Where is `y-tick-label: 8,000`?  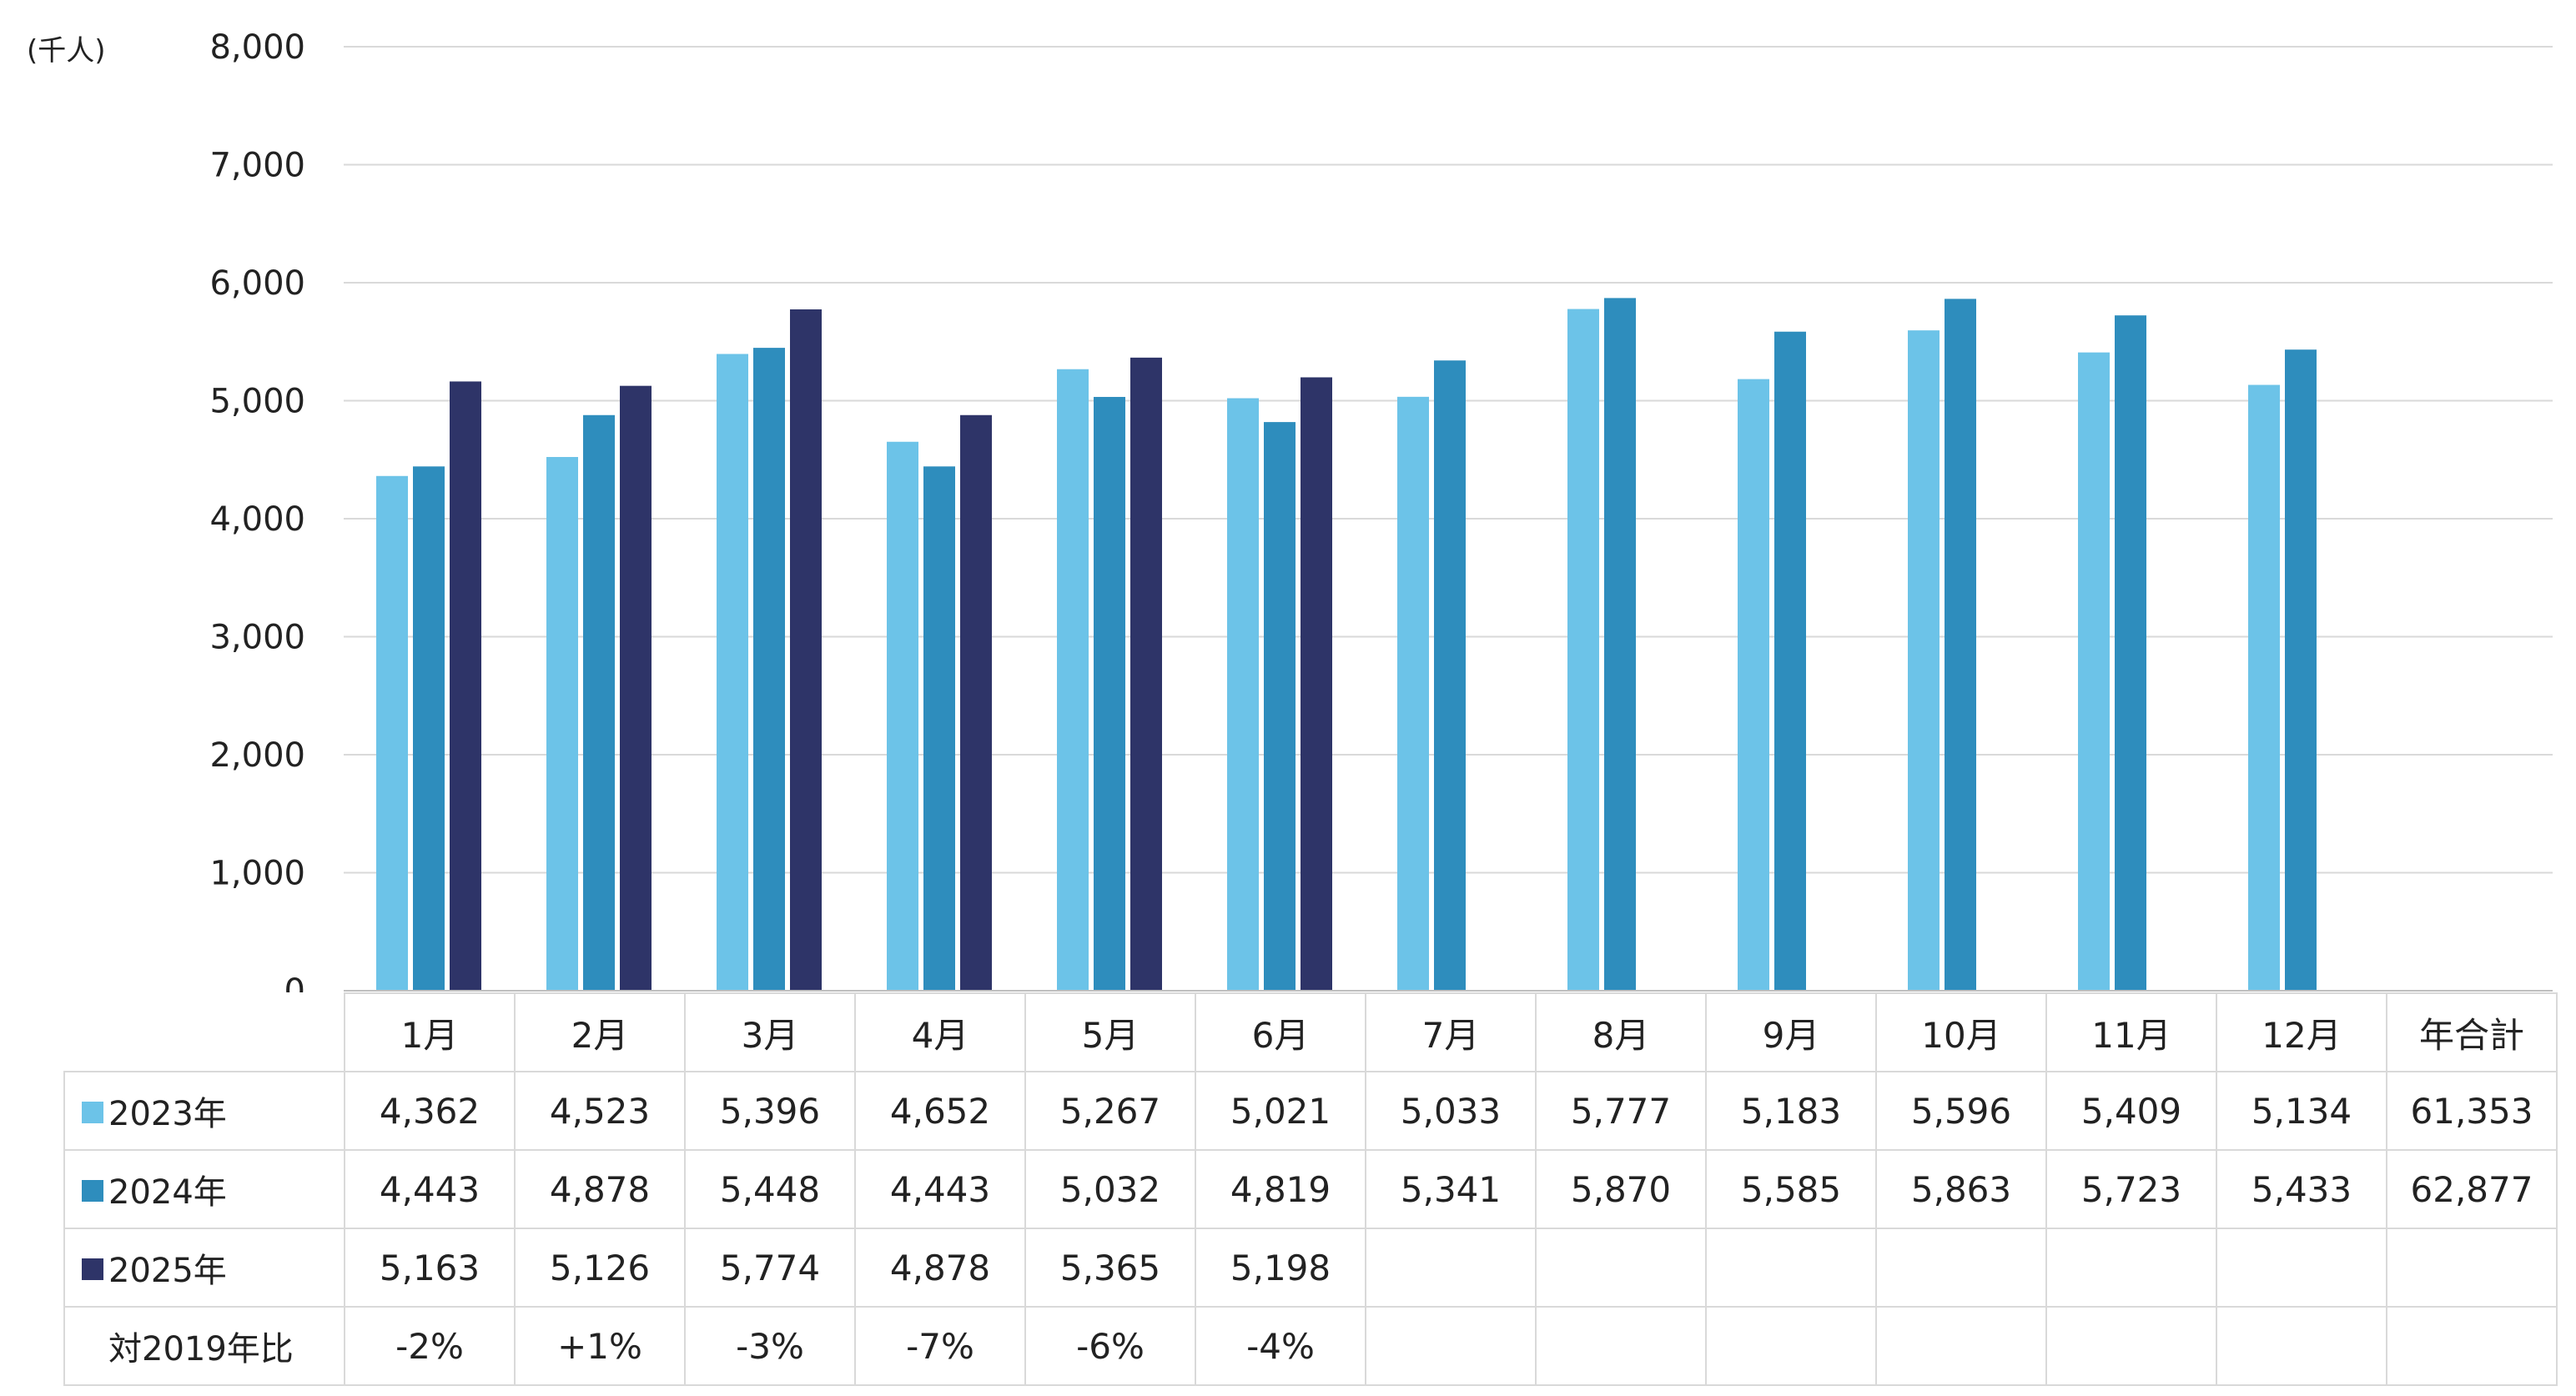
y-tick-label: 8,000 is located at coordinates (257, 47).